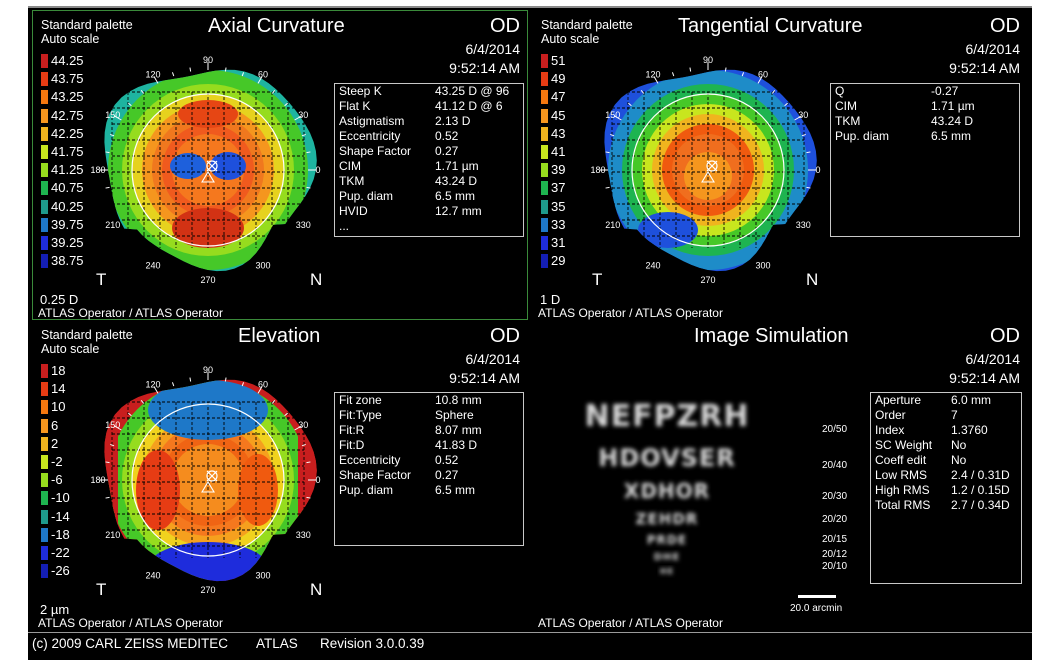 Image resolution: width=1056 pixels, height=669 pixels. I want to click on legend-value: 45, so click(558, 115).